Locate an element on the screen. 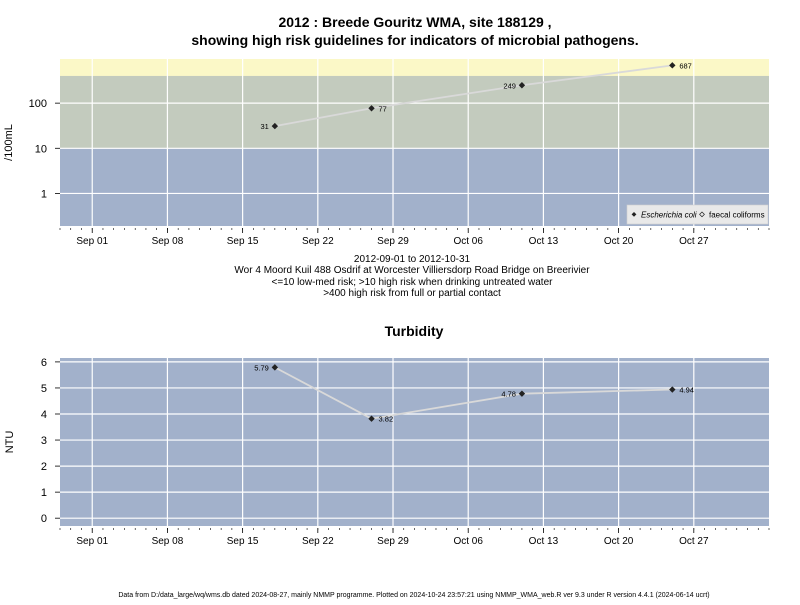 The width and height of the screenshot is (800, 605). legend-marker-faecal is located at coordinates (702, 214).